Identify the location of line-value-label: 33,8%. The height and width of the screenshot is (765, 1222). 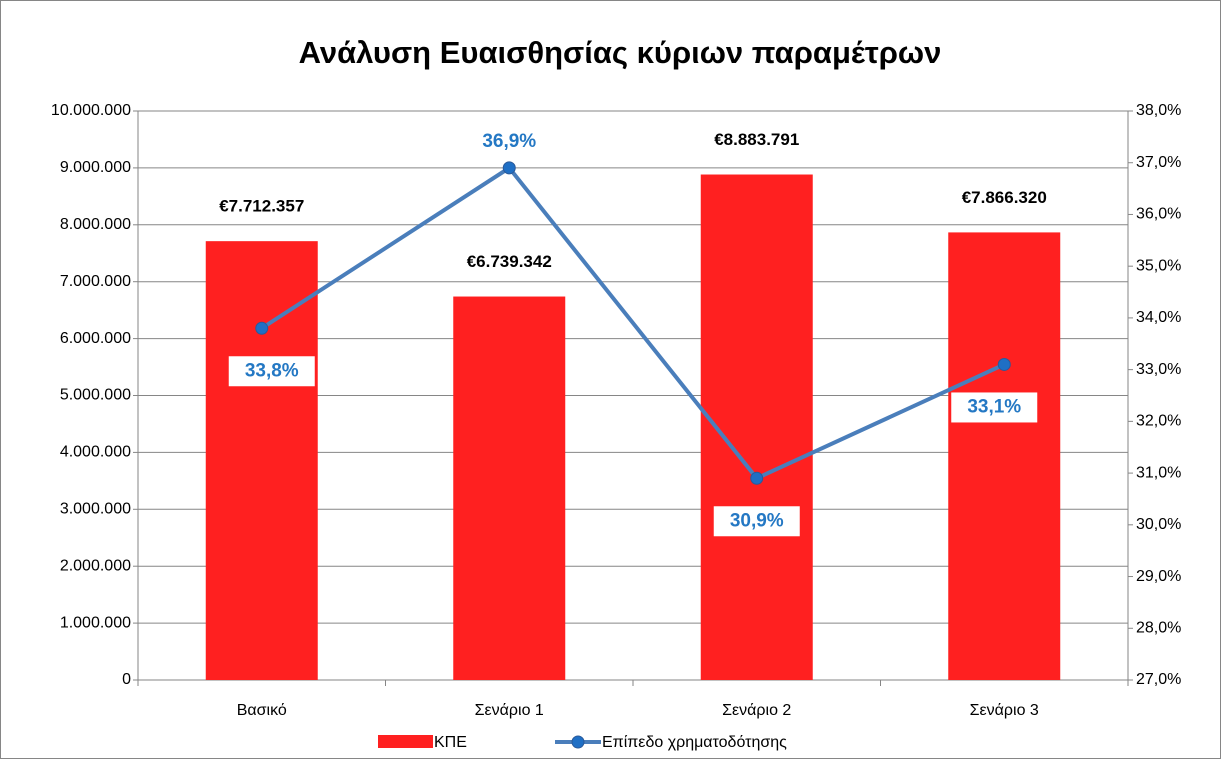
(272, 370).